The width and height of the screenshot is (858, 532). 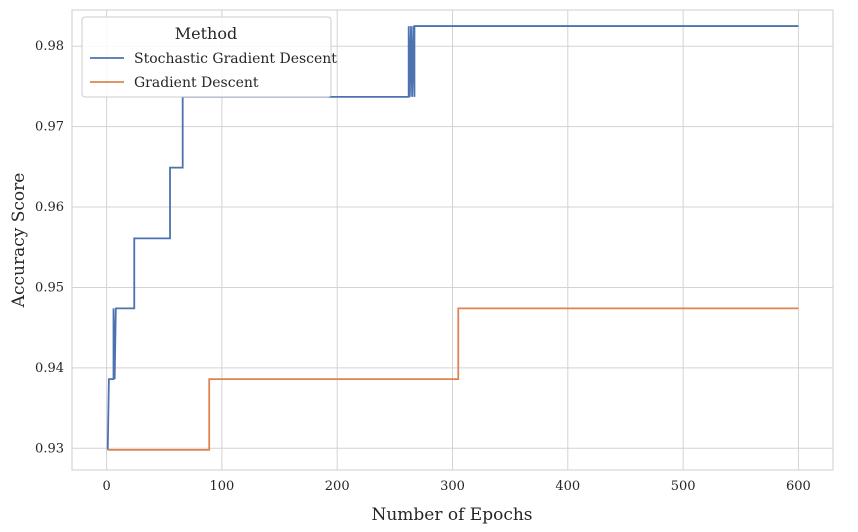 I want to click on y-tick-label: 0.93, so click(x=49, y=448).